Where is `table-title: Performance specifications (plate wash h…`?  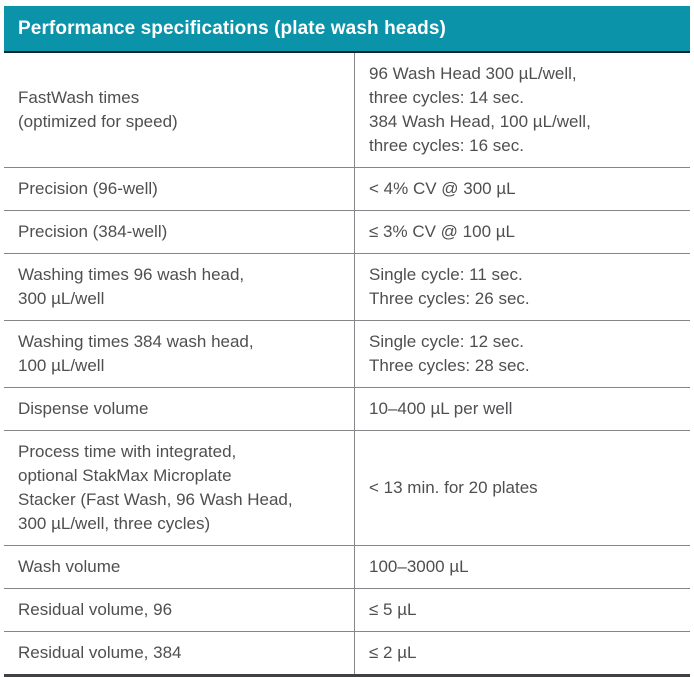
table-title: Performance specifications (plate wash h… is located at coordinates (347, 29).